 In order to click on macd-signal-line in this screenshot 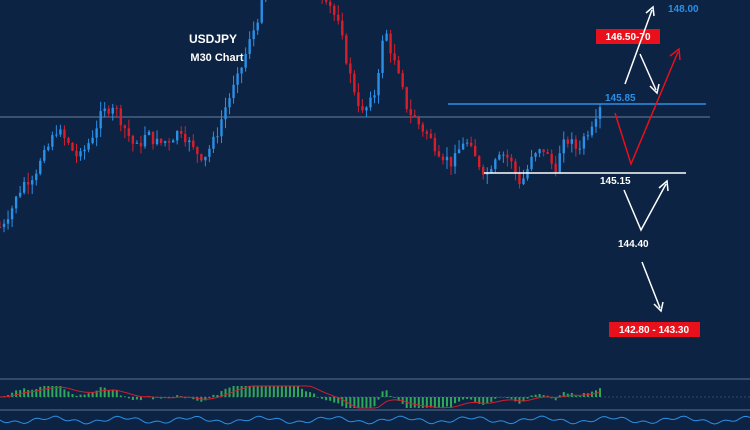, I will do `click(300, 397)`.